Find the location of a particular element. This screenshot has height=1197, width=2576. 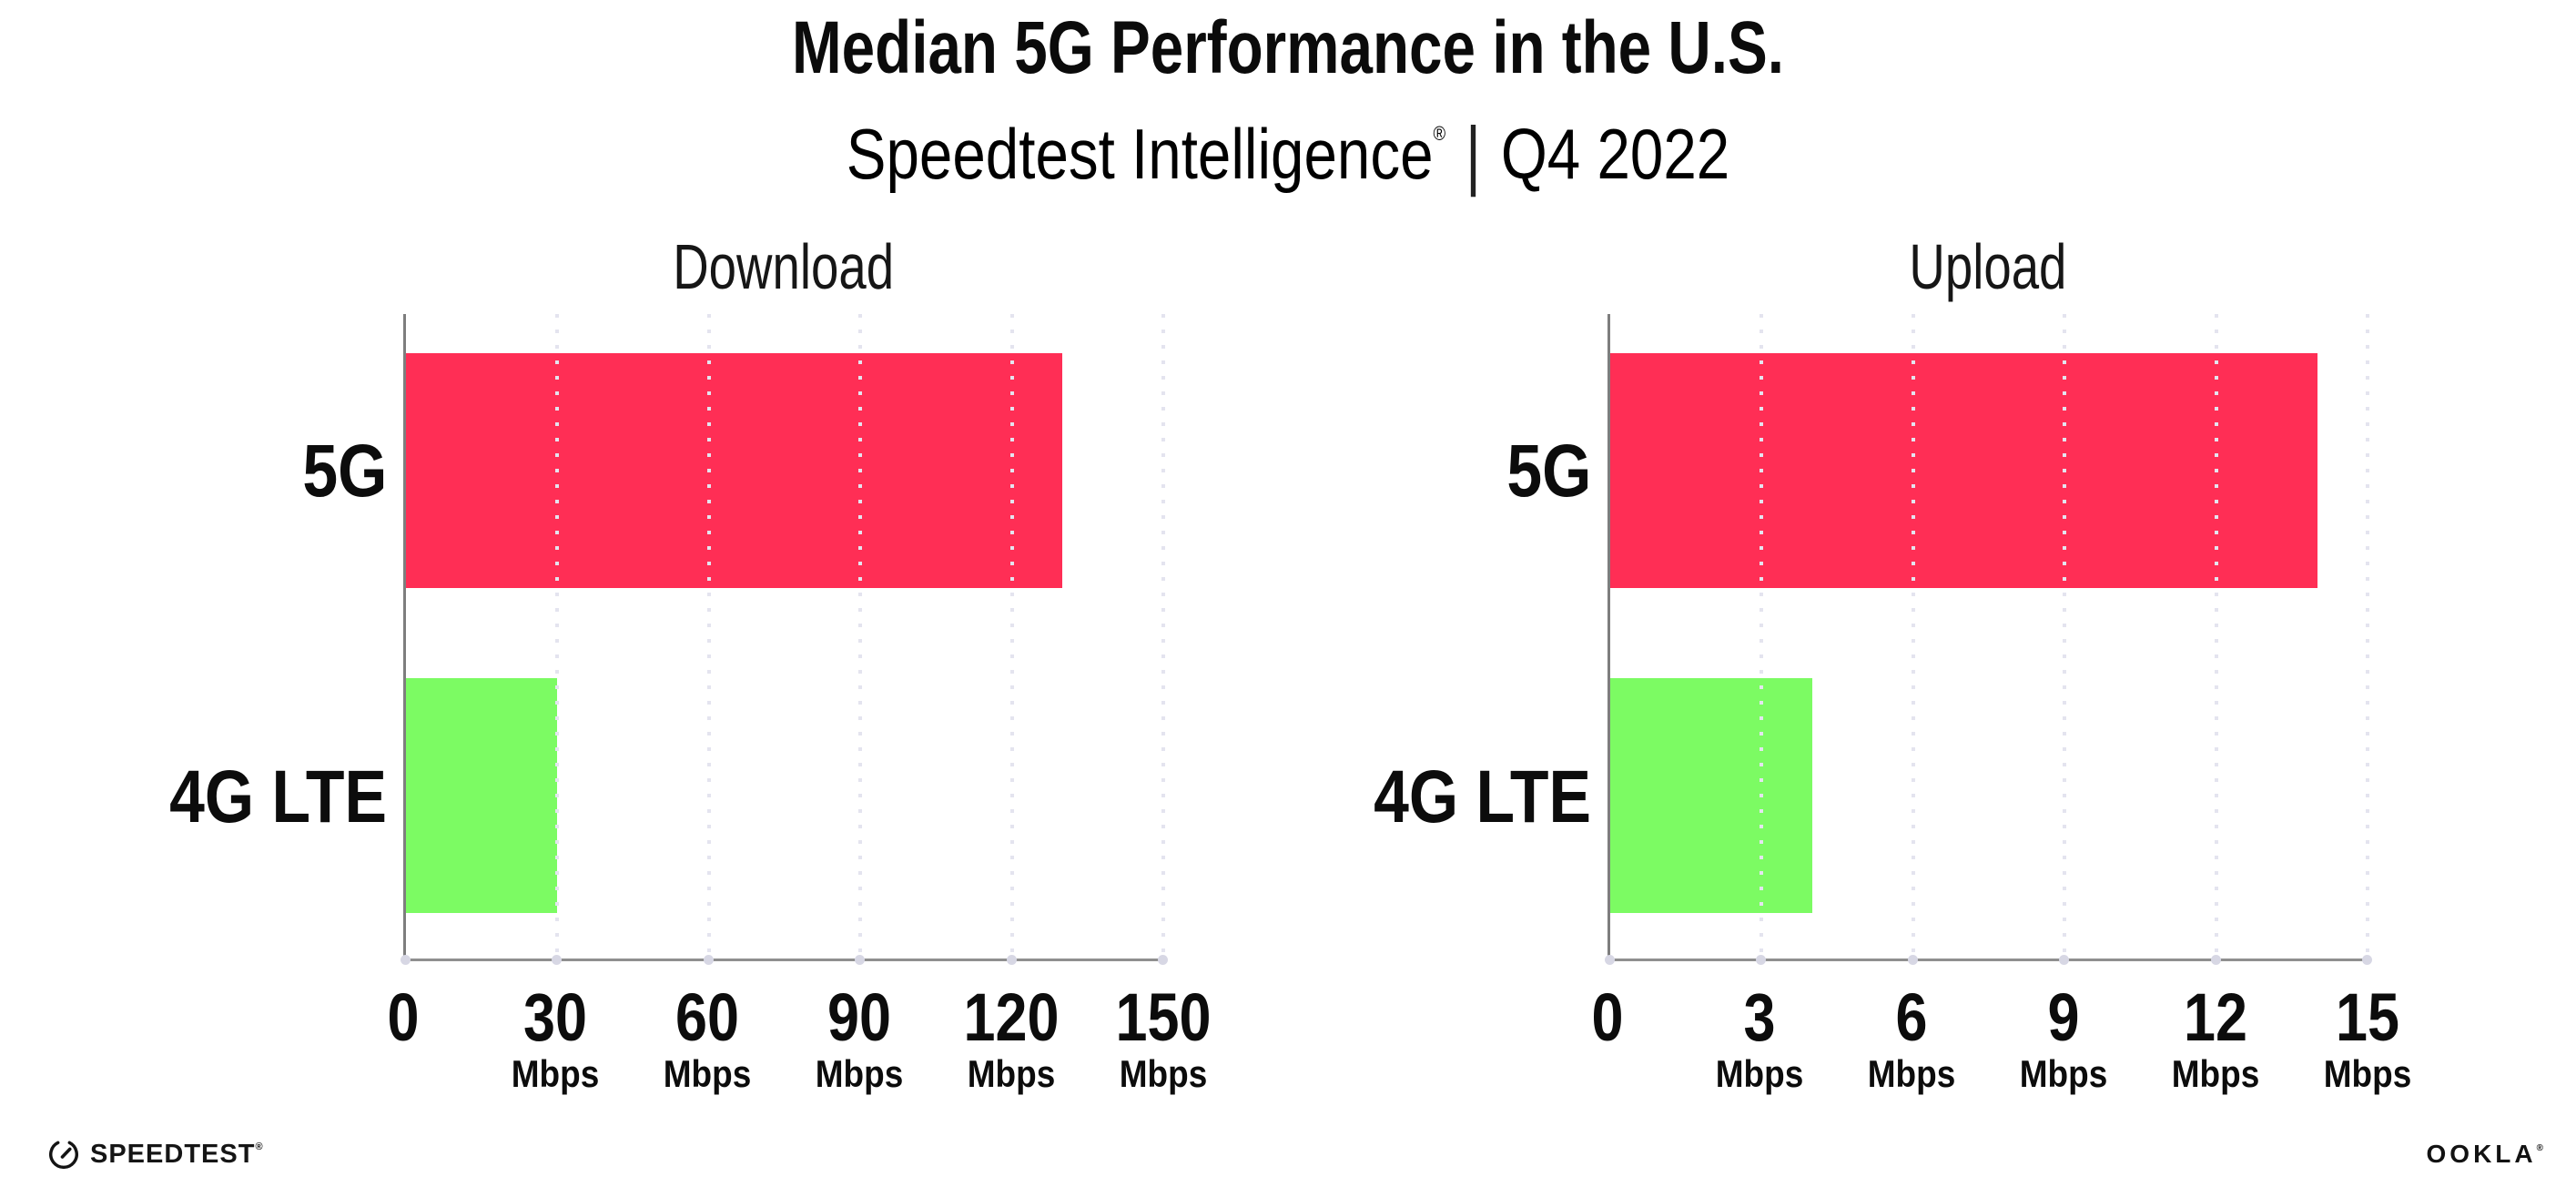

x-tick-15: 15 Mbps is located at coordinates (2367, 1028).